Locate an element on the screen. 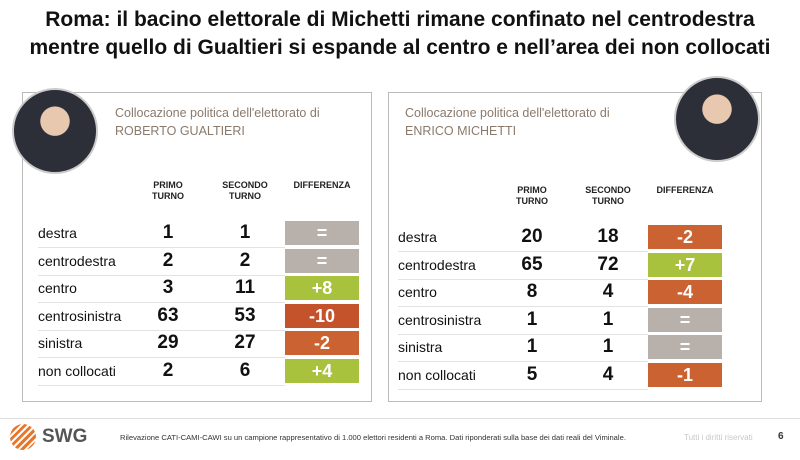 The height and width of the screenshot is (460, 800). difference-cell: +7 is located at coordinates (685, 264).